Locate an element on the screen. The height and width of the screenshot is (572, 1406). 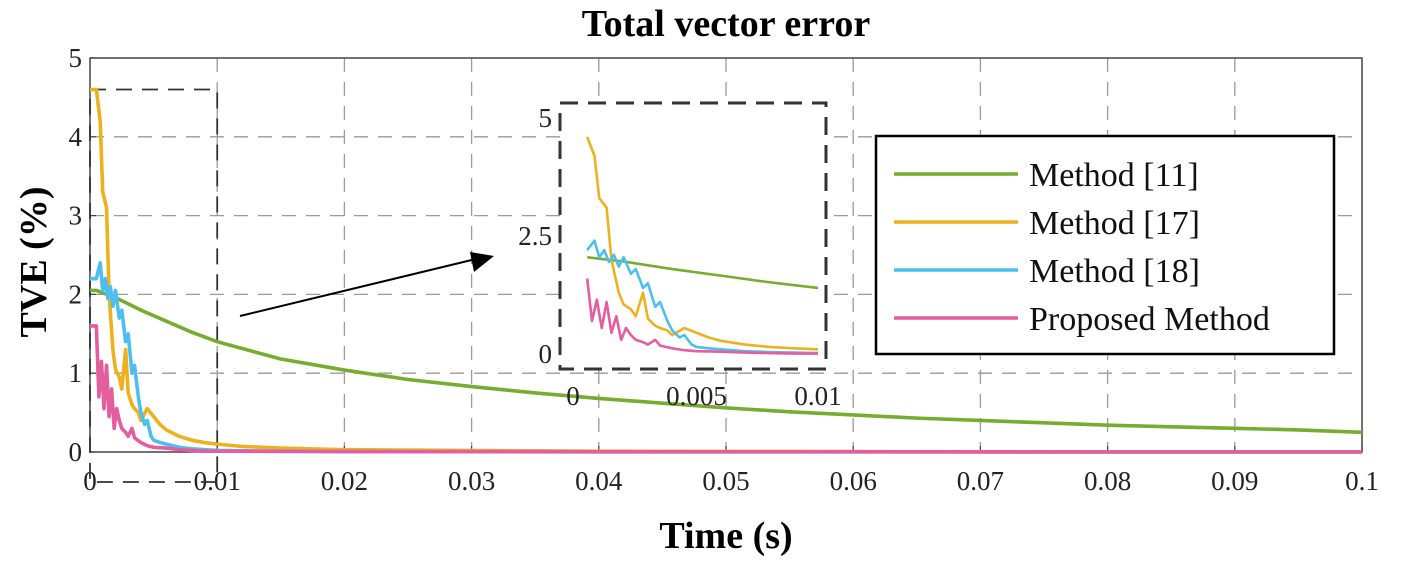
inset-frame is located at coordinates (693, 236).